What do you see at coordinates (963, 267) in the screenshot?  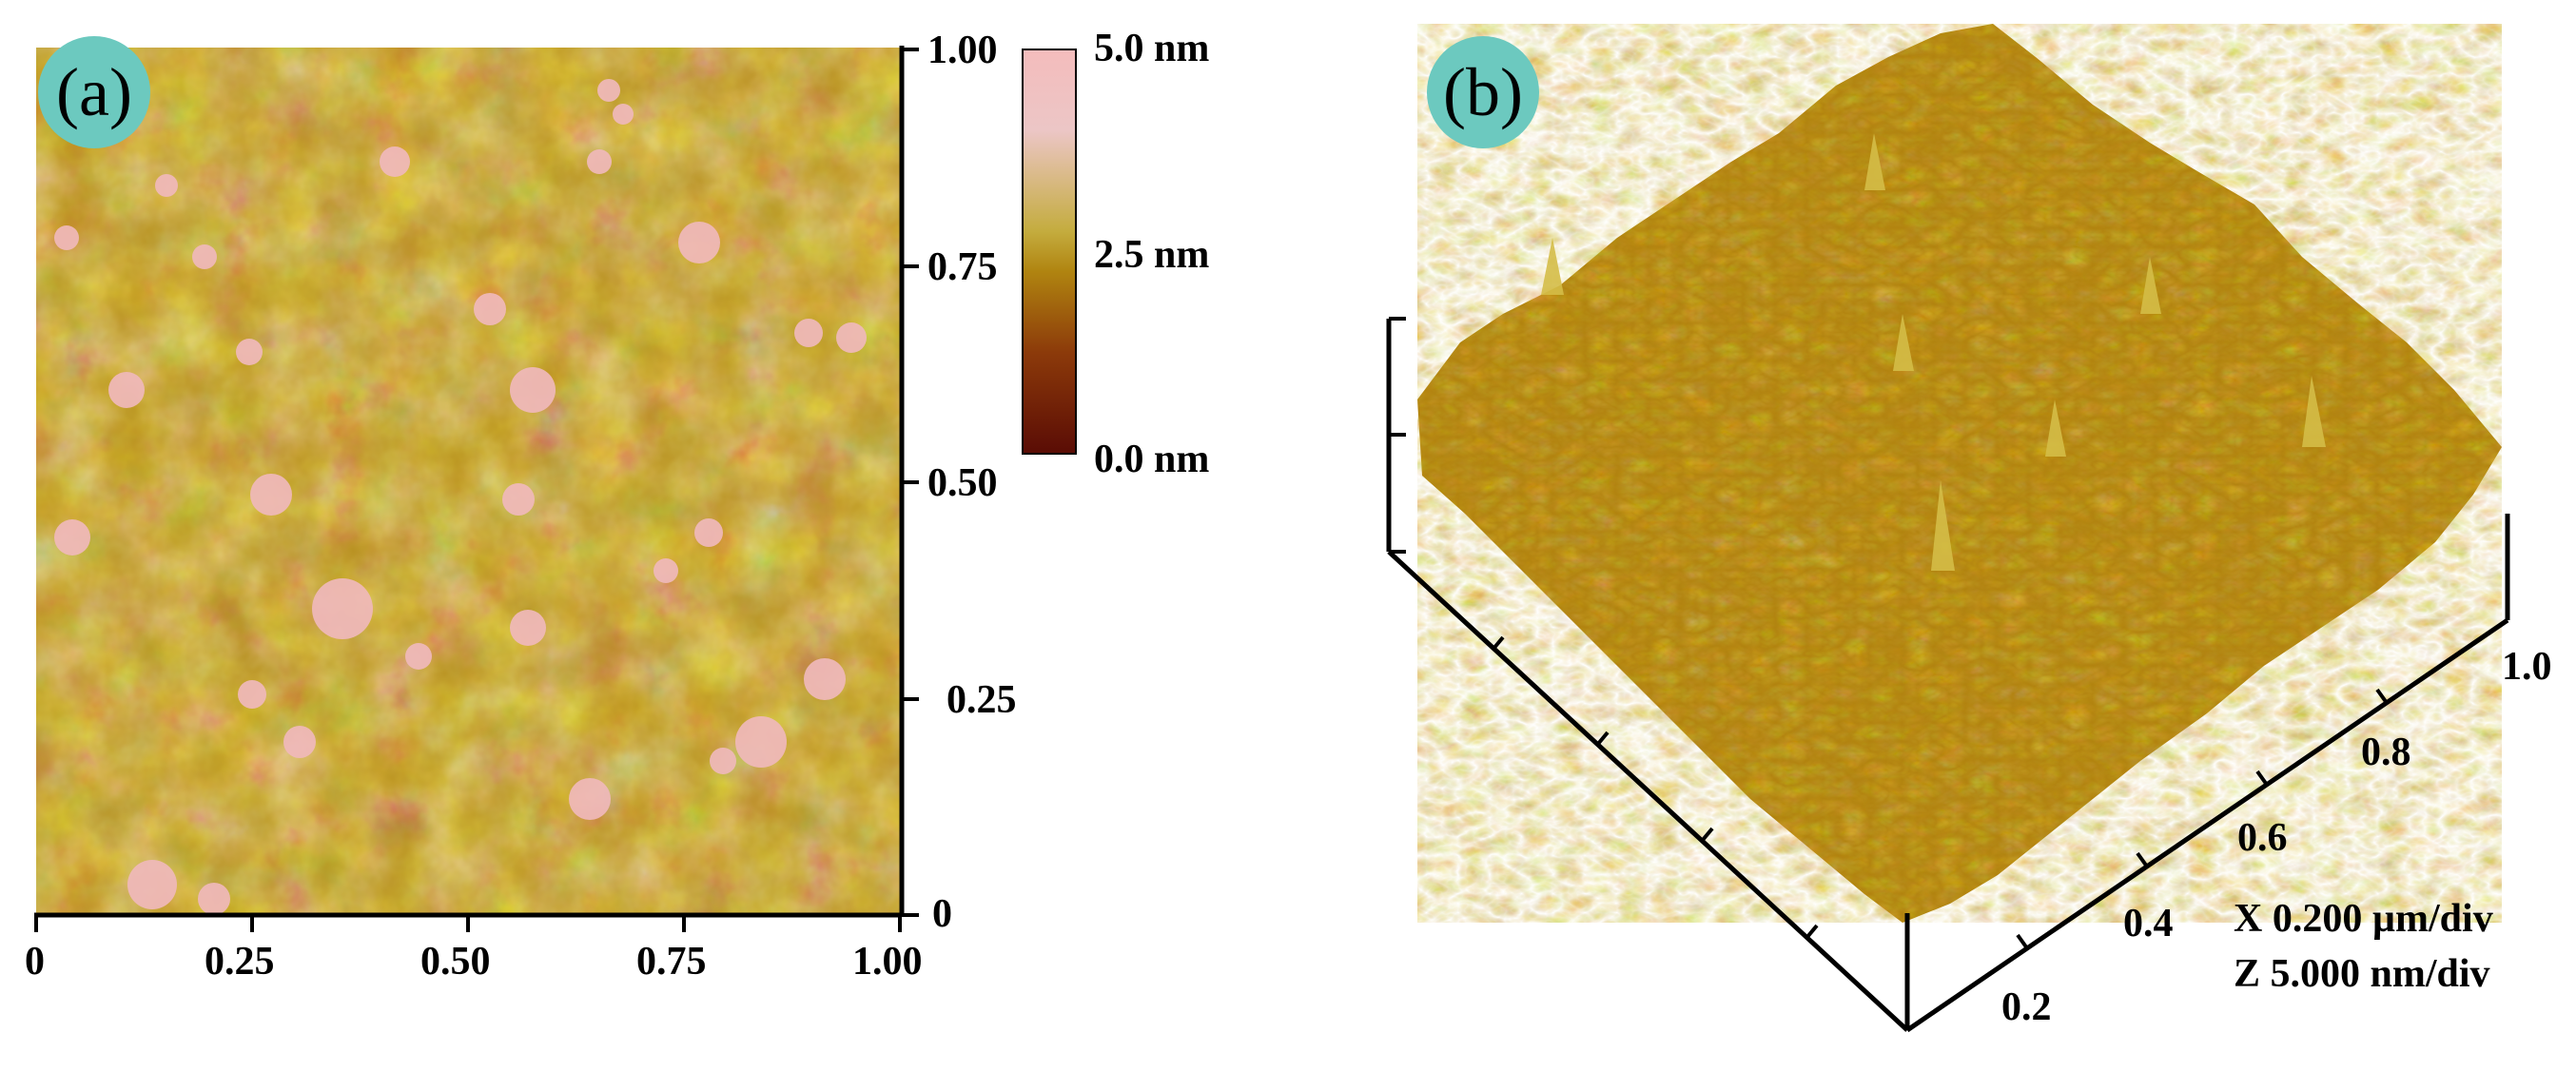 I see `y-tick-label-3: 0.75` at bounding box center [963, 267].